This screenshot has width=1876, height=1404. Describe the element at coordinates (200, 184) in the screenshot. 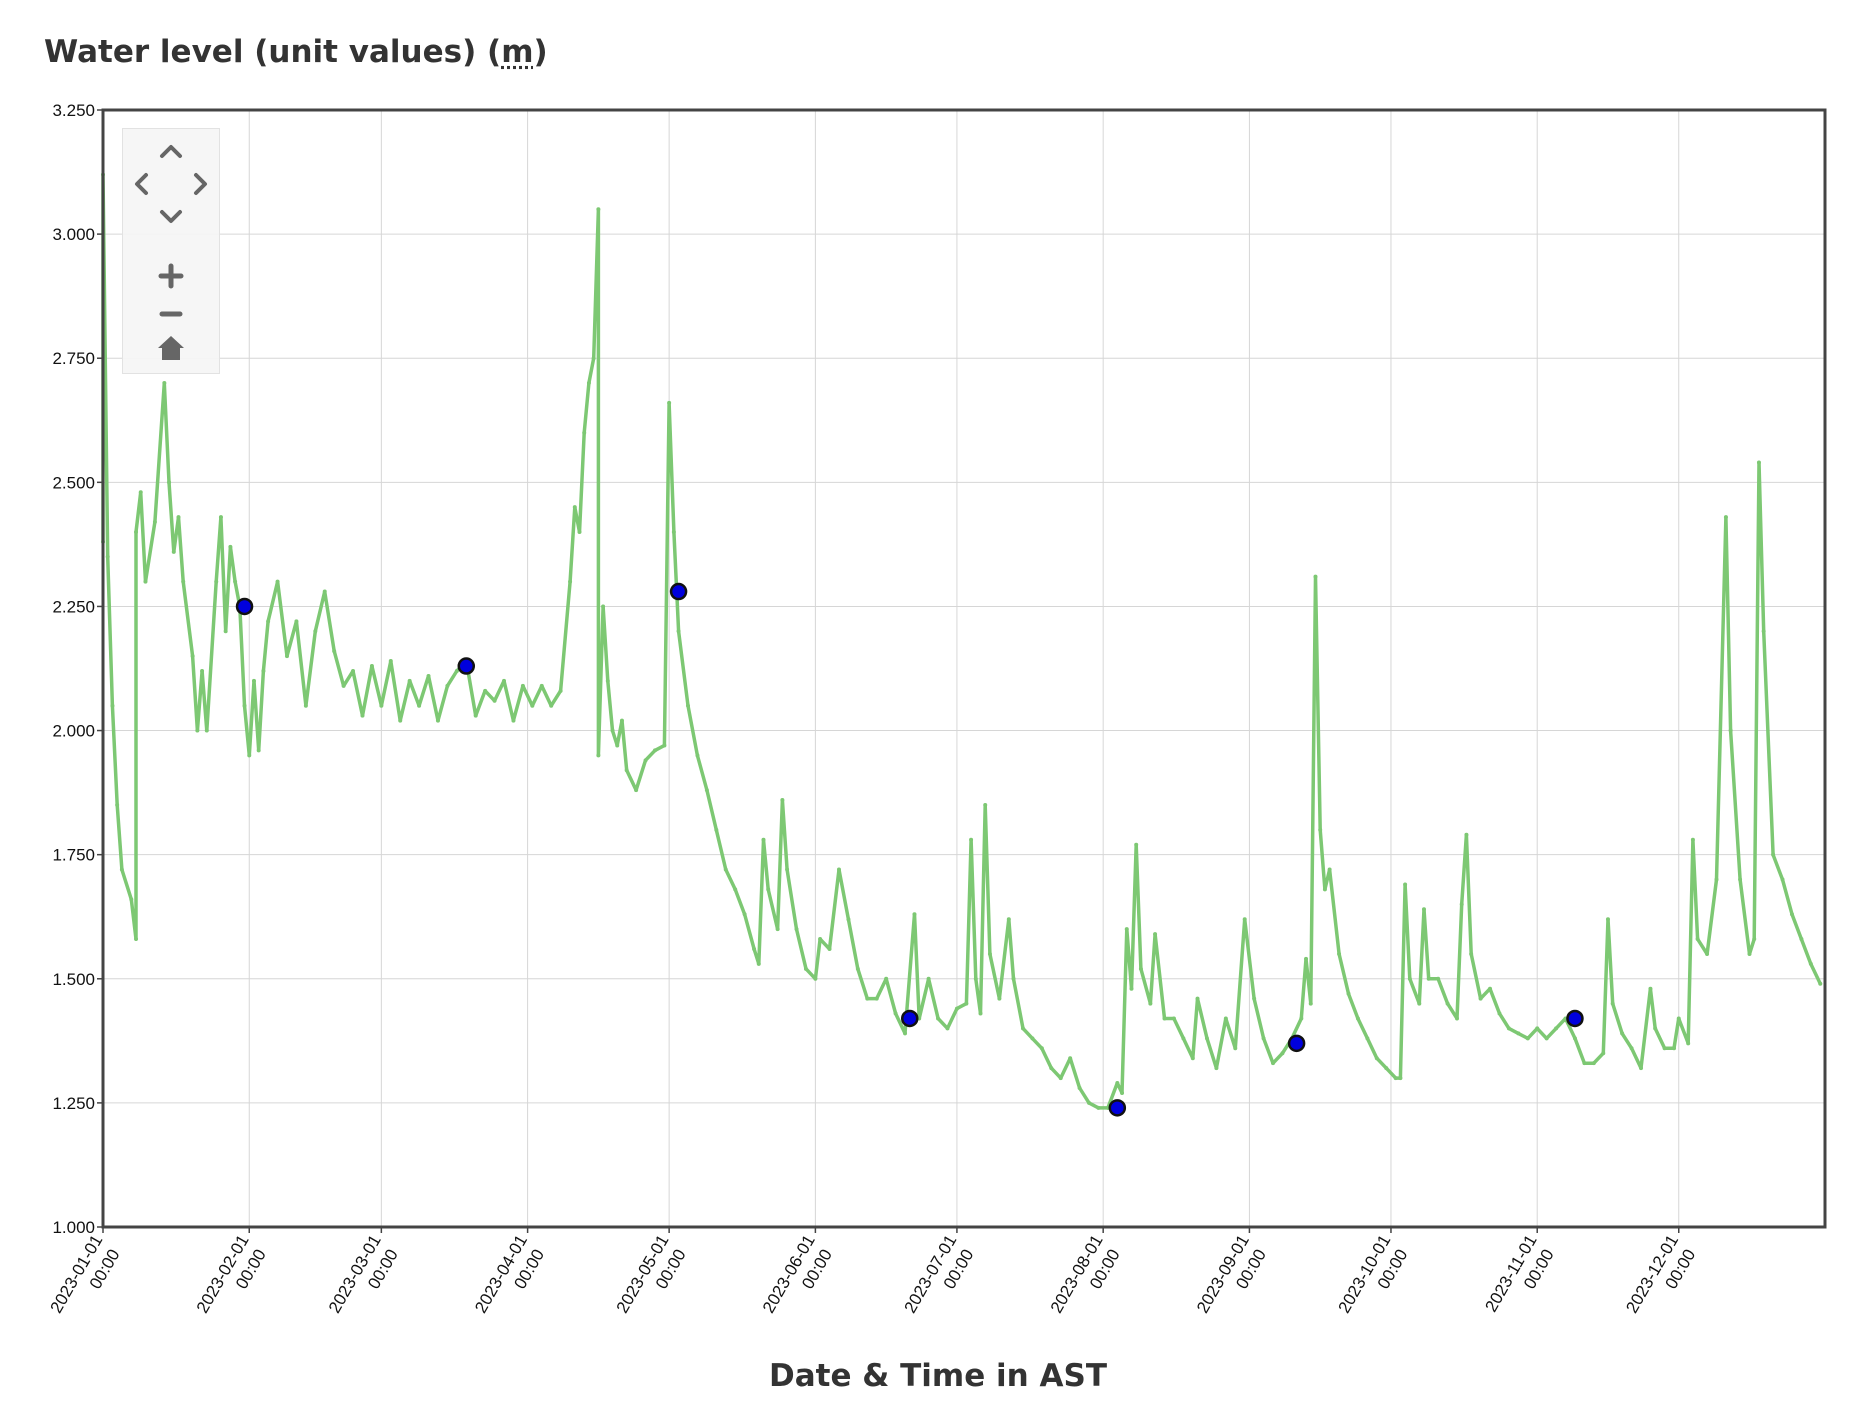

I see `pan-right-button` at that location.